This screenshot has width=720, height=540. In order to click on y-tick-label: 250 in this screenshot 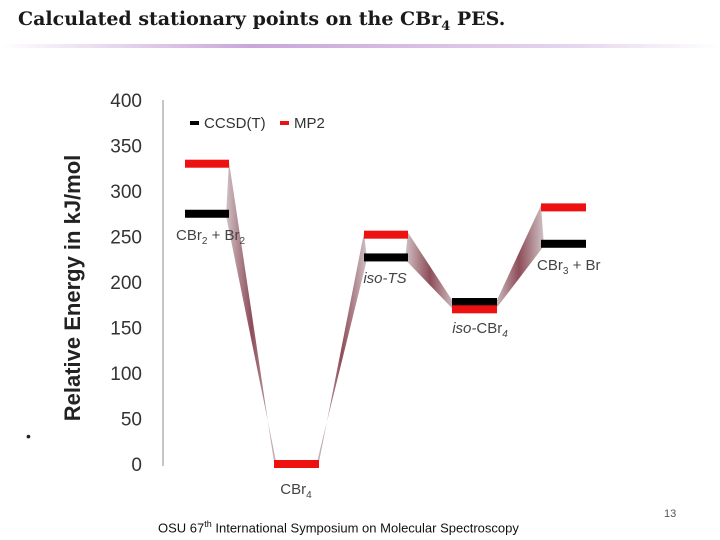, I will do `click(126, 238)`.